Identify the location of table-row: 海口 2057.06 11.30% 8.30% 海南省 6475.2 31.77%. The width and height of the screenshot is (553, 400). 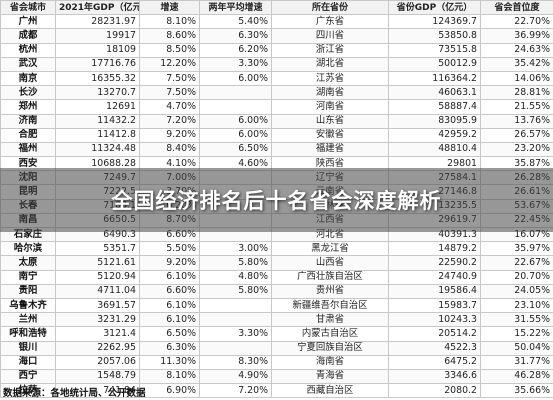
(276, 362).